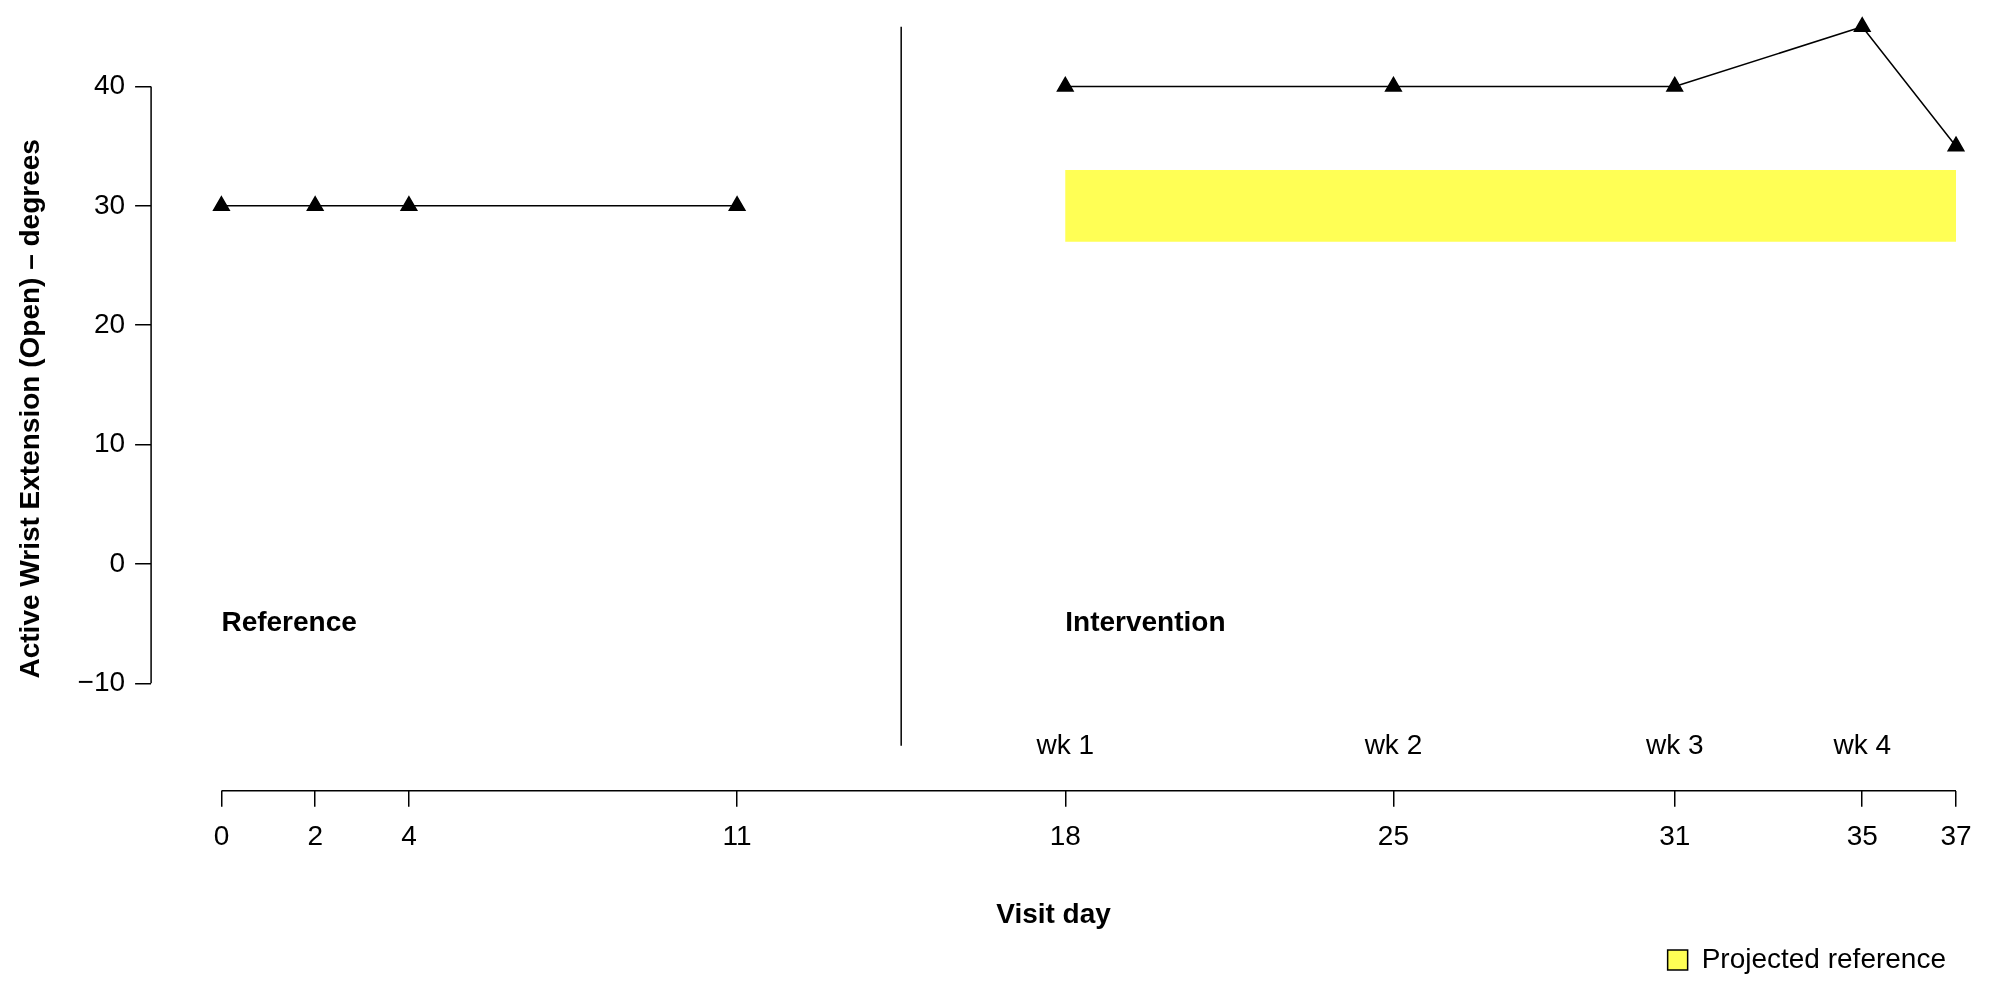 The width and height of the screenshot is (2006, 994). What do you see at coordinates (1393, 836) in the screenshot?
I see `x-tick-label: 25` at bounding box center [1393, 836].